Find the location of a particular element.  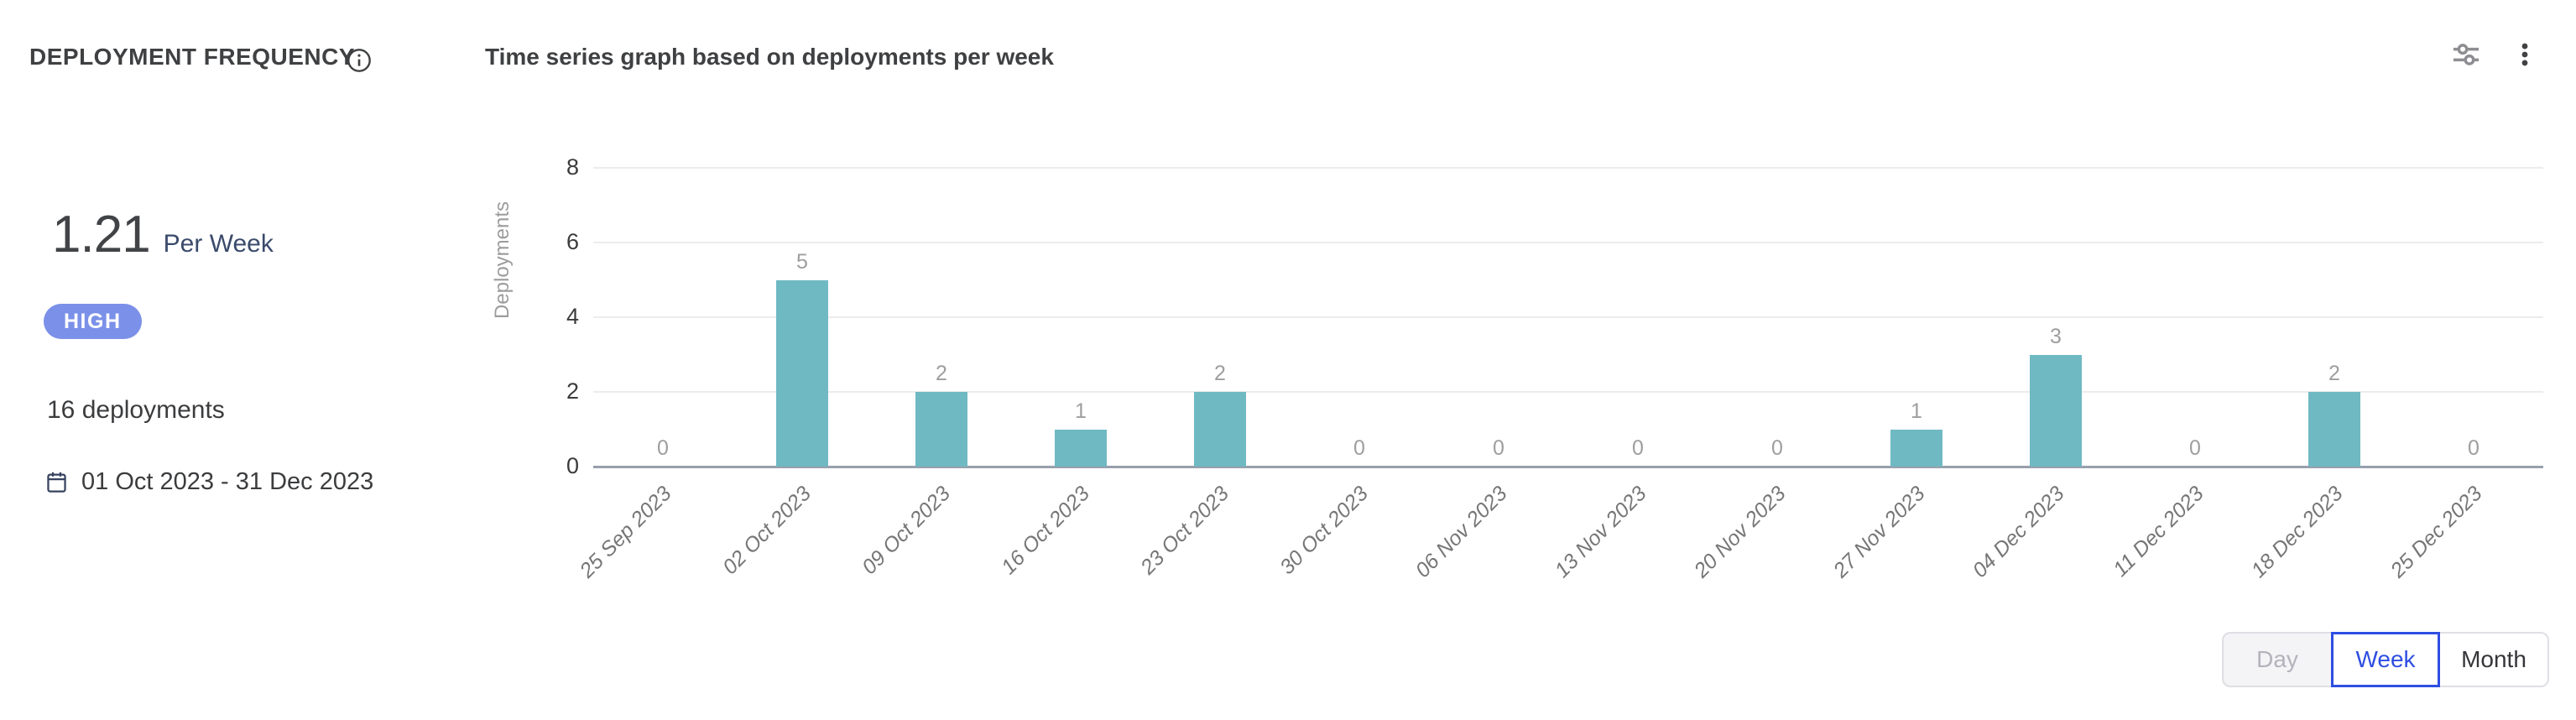

y-tick-6: 6 is located at coordinates (572, 242).